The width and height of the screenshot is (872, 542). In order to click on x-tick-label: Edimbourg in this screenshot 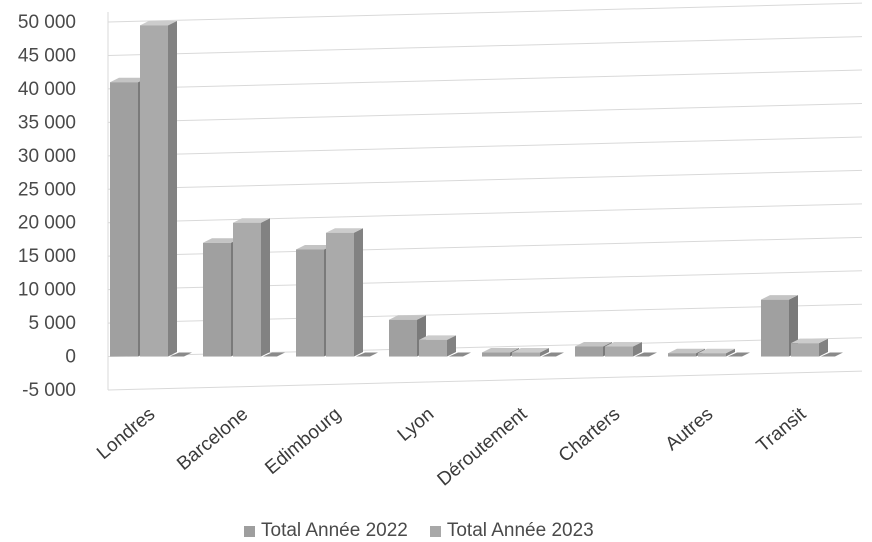, I will do `click(303, 441)`.